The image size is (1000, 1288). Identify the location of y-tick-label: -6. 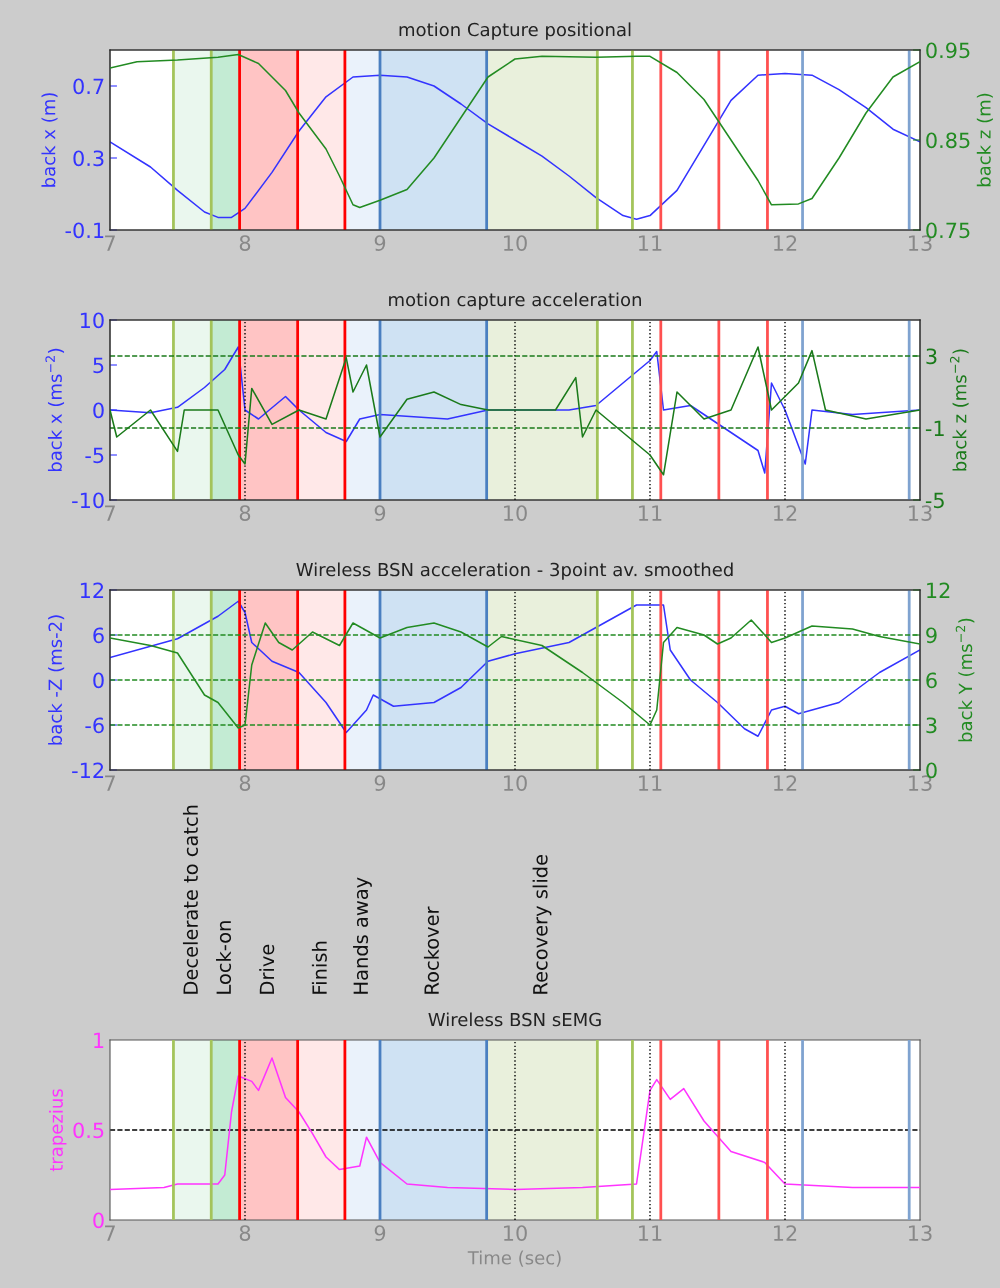
(94, 725).